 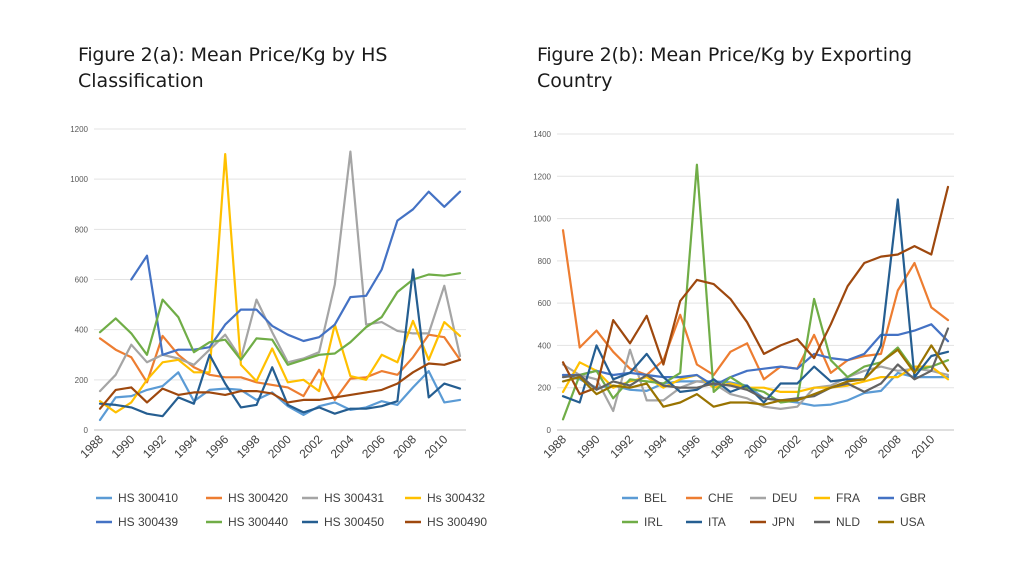 I want to click on chart-b-series-line-jpn, so click(x=755, y=290).